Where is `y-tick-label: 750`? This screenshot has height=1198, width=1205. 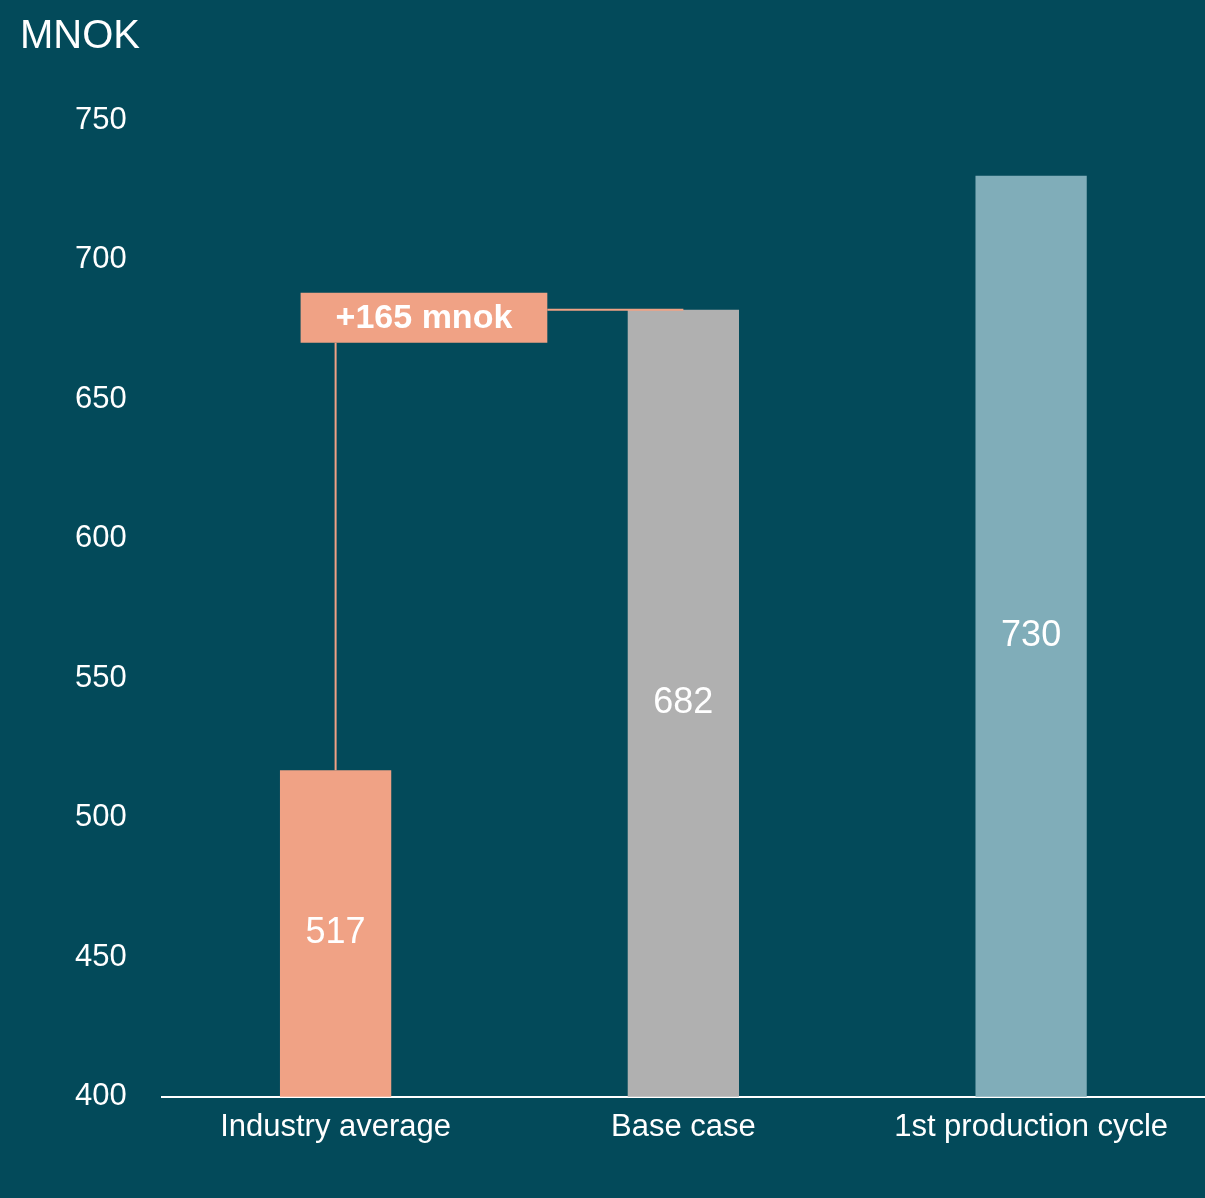
y-tick-label: 750 is located at coordinates (100, 118).